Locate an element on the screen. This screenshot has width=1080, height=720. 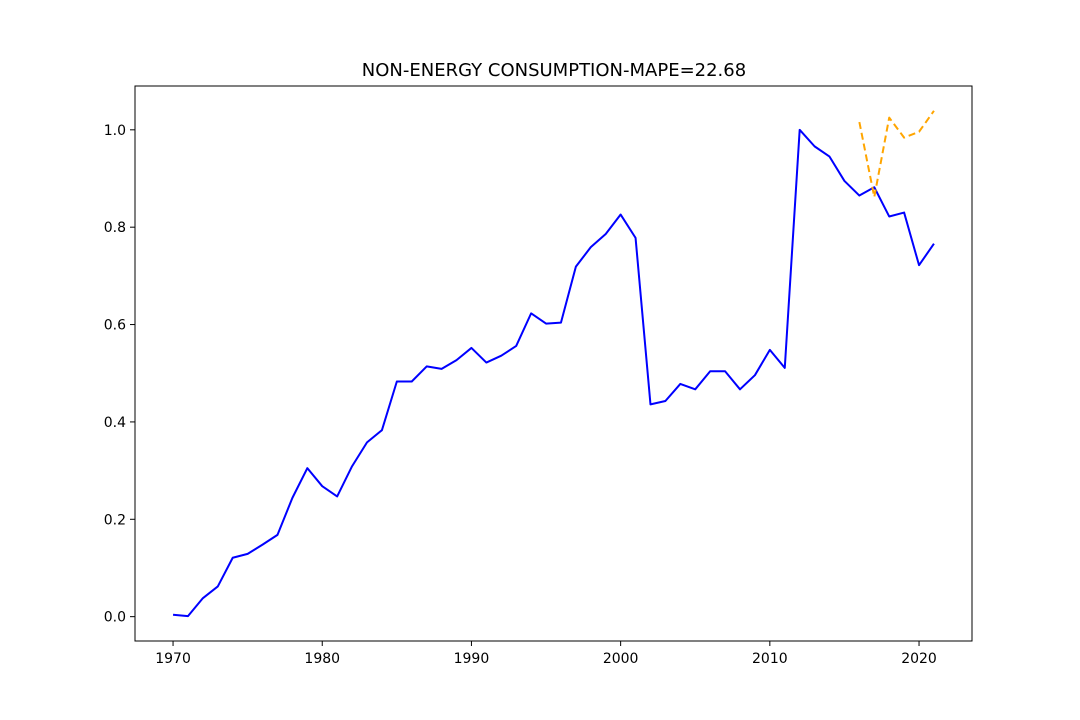
x-tick-label: 1980 is located at coordinates (322, 659).